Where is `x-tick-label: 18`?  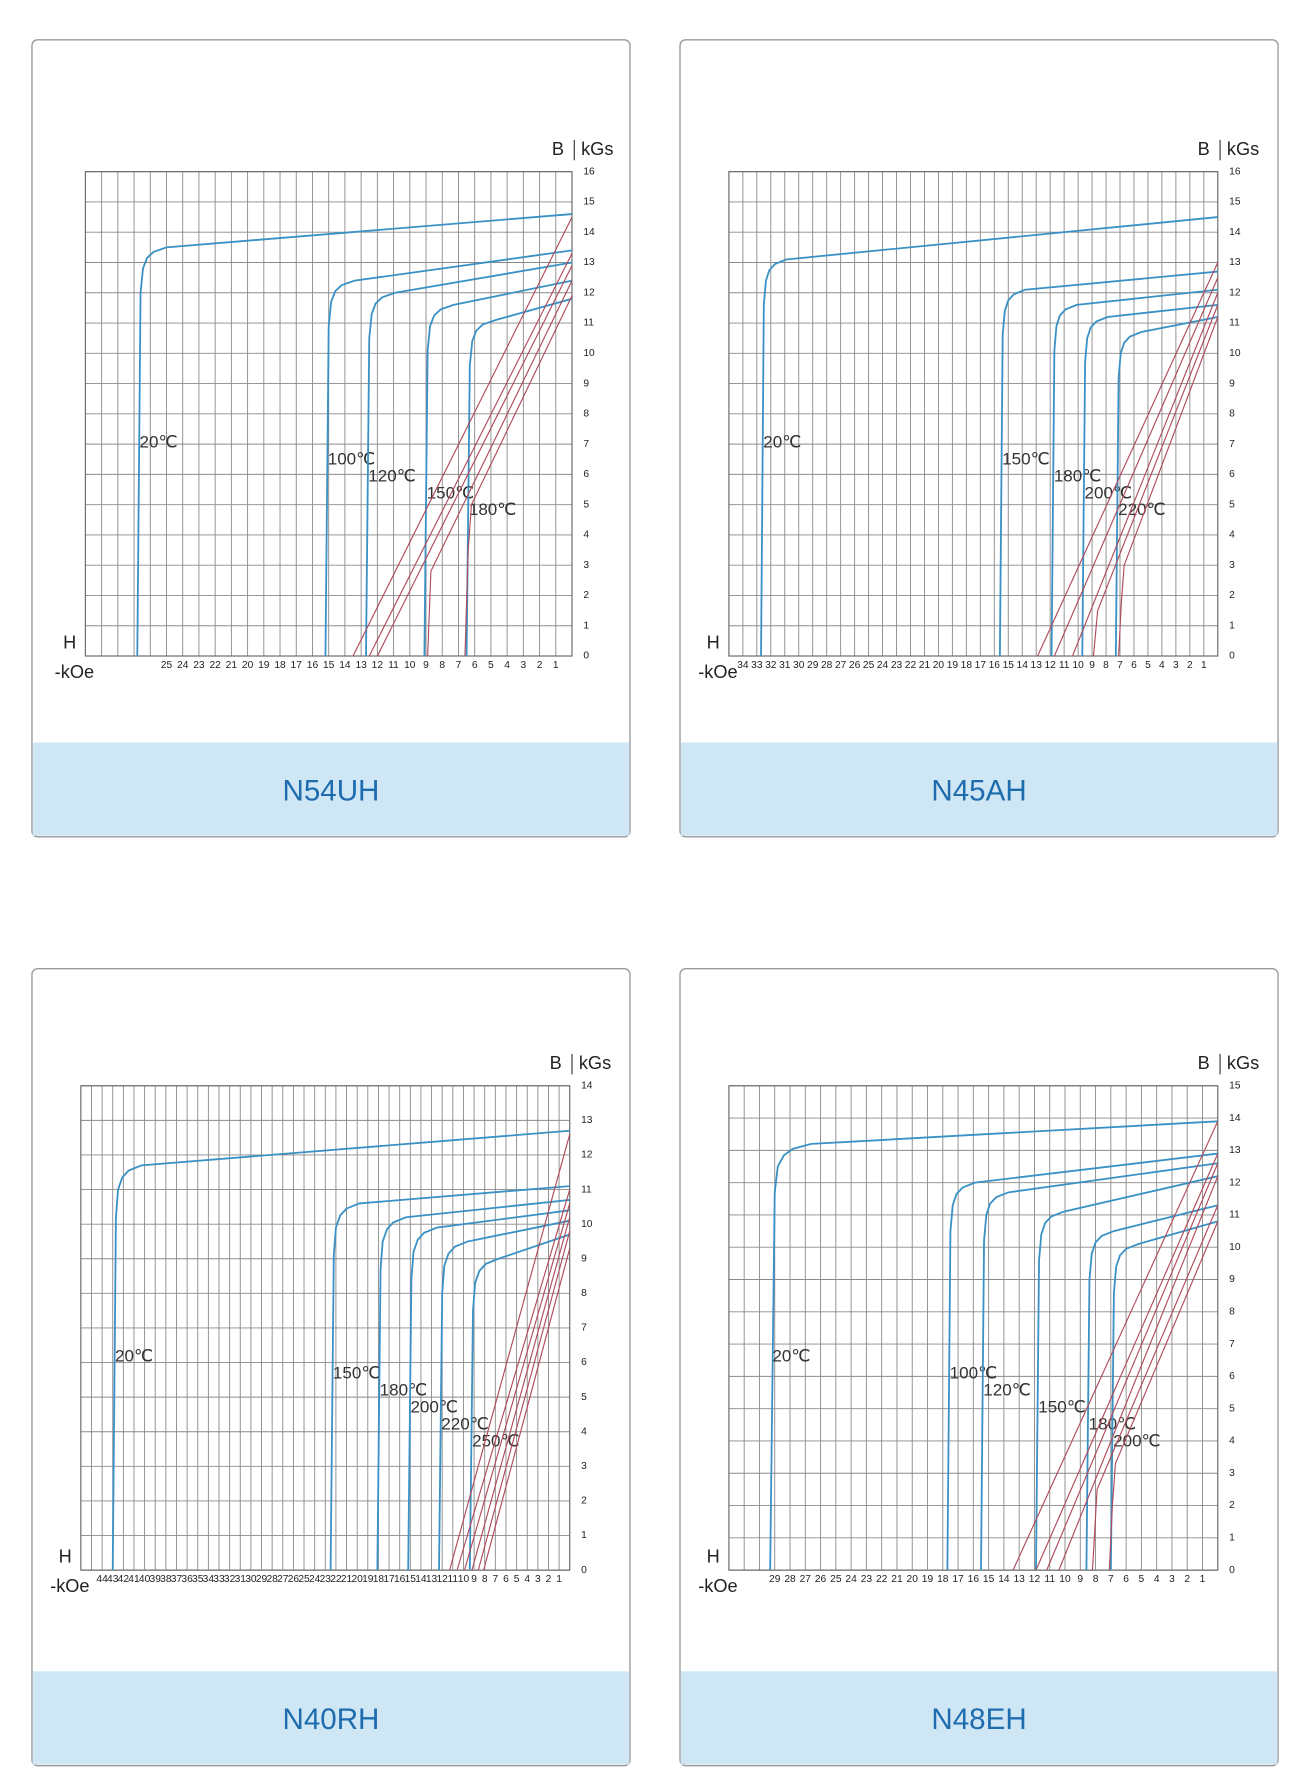 x-tick-label: 18 is located at coordinates (280, 665).